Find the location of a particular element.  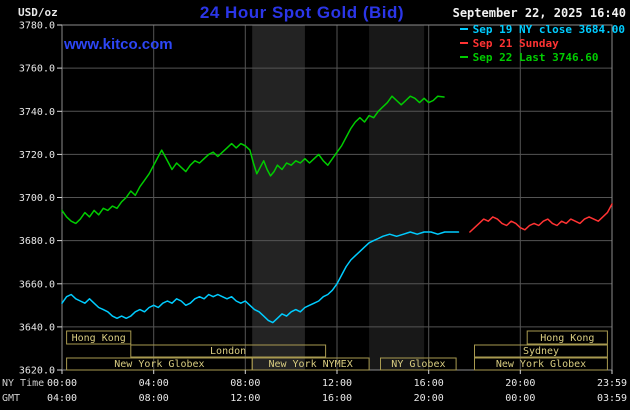

session-label: Sydney is located at coordinates (541, 351).